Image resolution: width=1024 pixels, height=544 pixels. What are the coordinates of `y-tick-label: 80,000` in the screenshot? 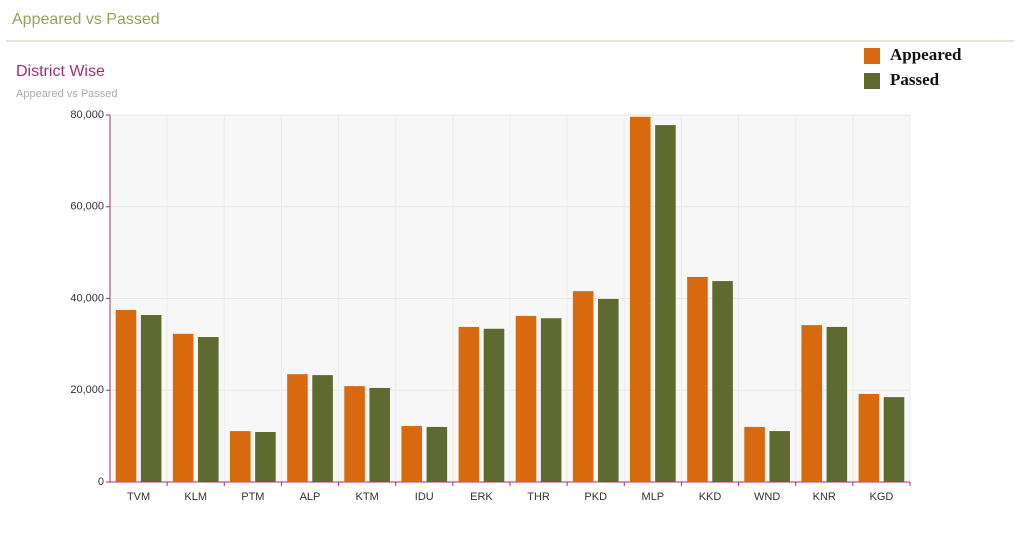 It's located at (87, 115).